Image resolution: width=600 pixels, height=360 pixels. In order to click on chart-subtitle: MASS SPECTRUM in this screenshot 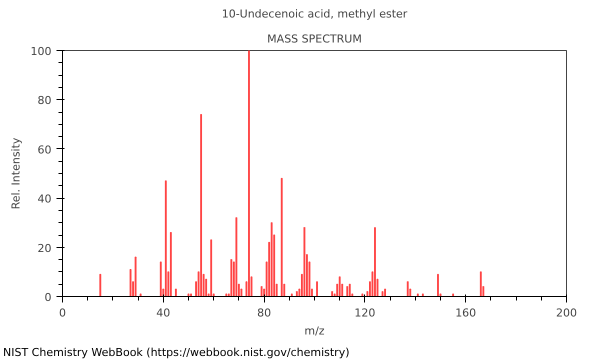, I will do `click(314, 39)`.